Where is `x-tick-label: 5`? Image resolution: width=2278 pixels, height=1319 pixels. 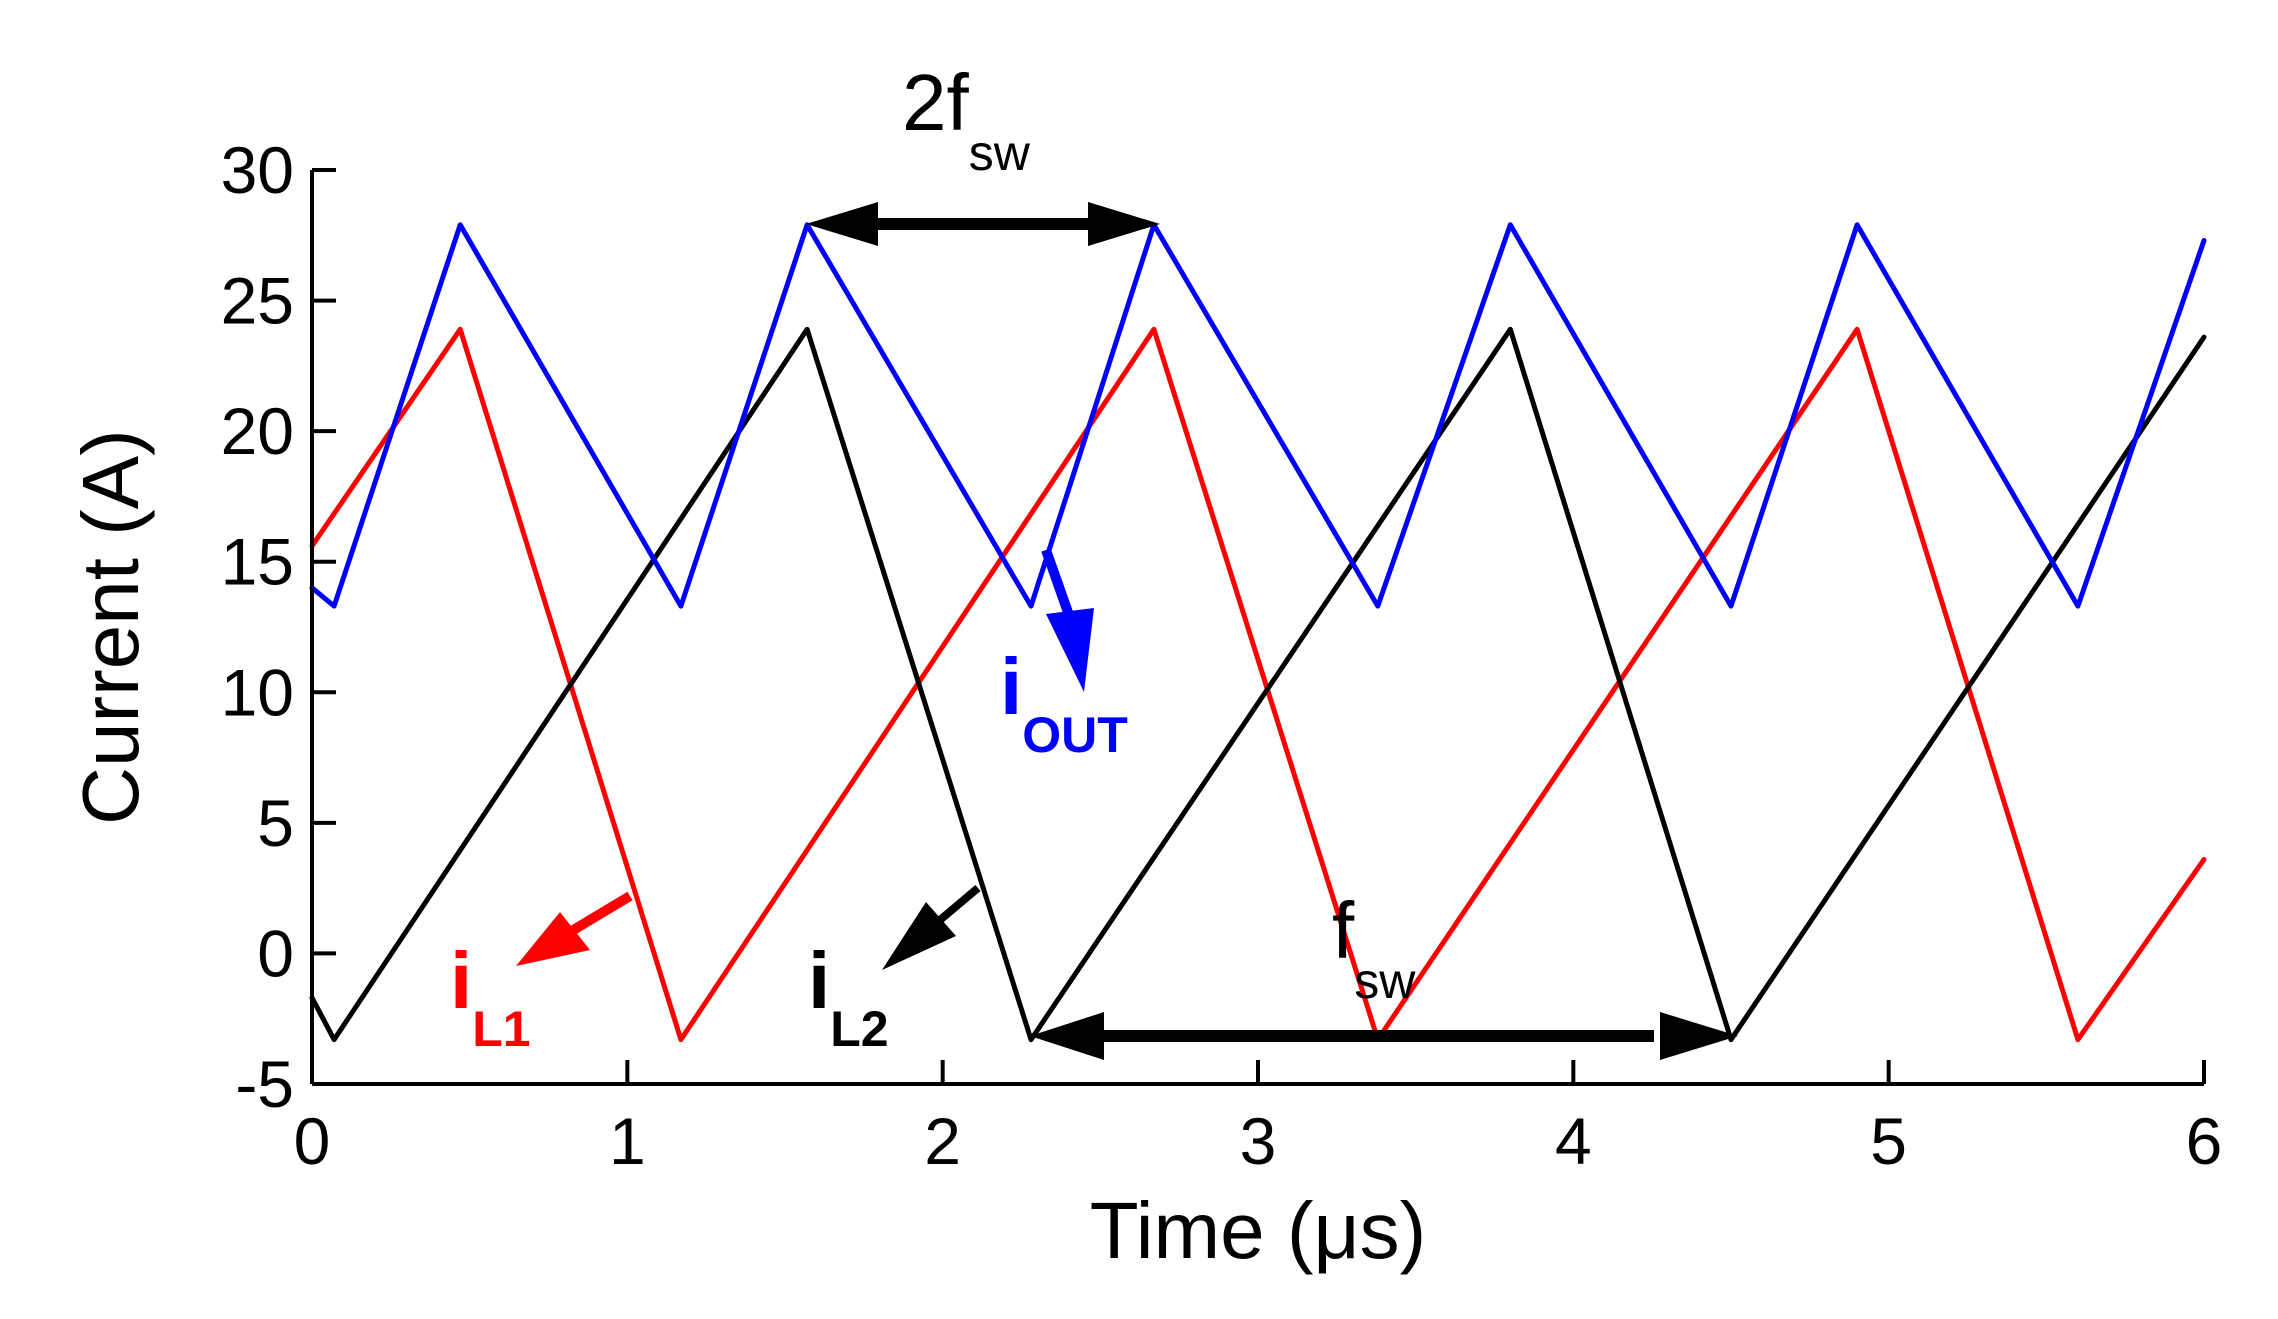 x-tick-label: 5 is located at coordinates (1888, 1141).